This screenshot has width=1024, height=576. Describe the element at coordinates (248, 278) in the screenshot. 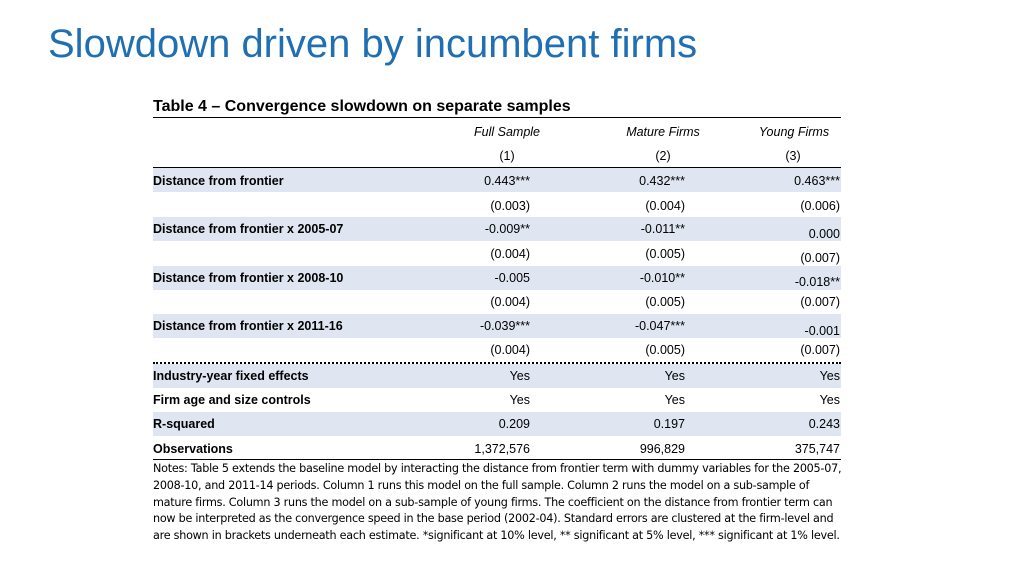

I see `row-label-distance-x-2008-10: Distance from frontier x 2008-10` at that location.